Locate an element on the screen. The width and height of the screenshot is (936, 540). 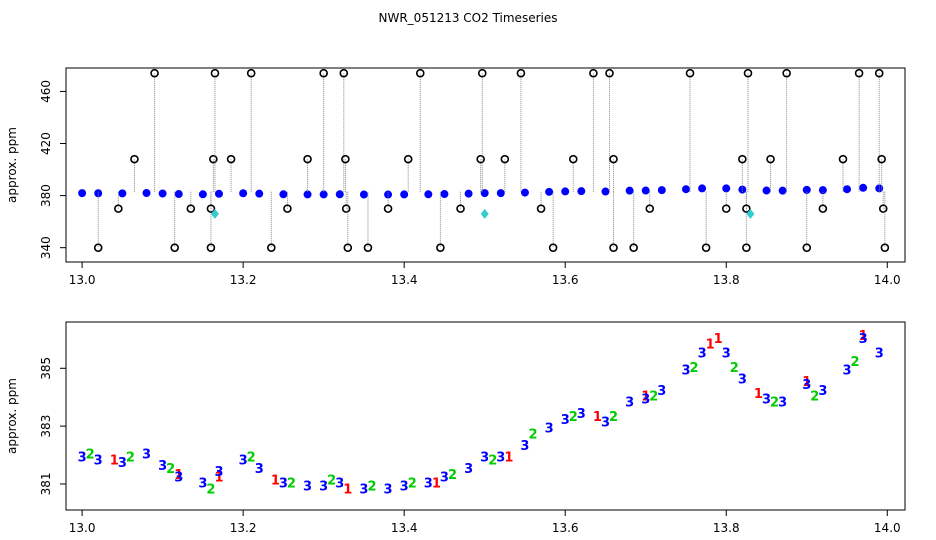
y-tick-label: 380 is located at coordinates (46, 195).